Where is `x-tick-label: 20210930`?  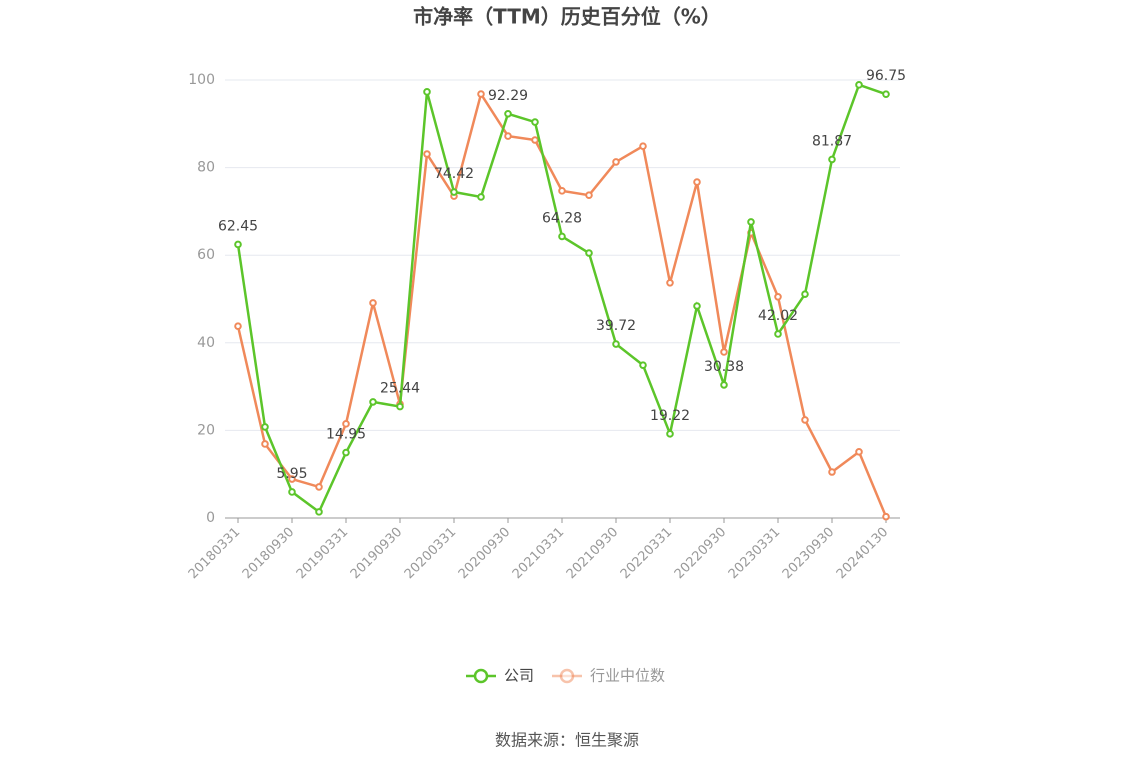
x-tick-label: 20210930 is located at coordinates (592, 553).